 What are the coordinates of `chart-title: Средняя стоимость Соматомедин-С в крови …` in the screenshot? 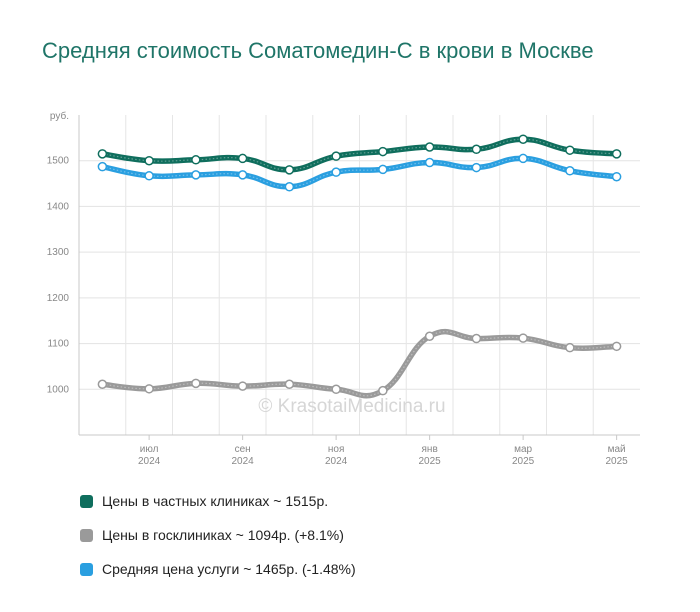 It's located at (318, 50).